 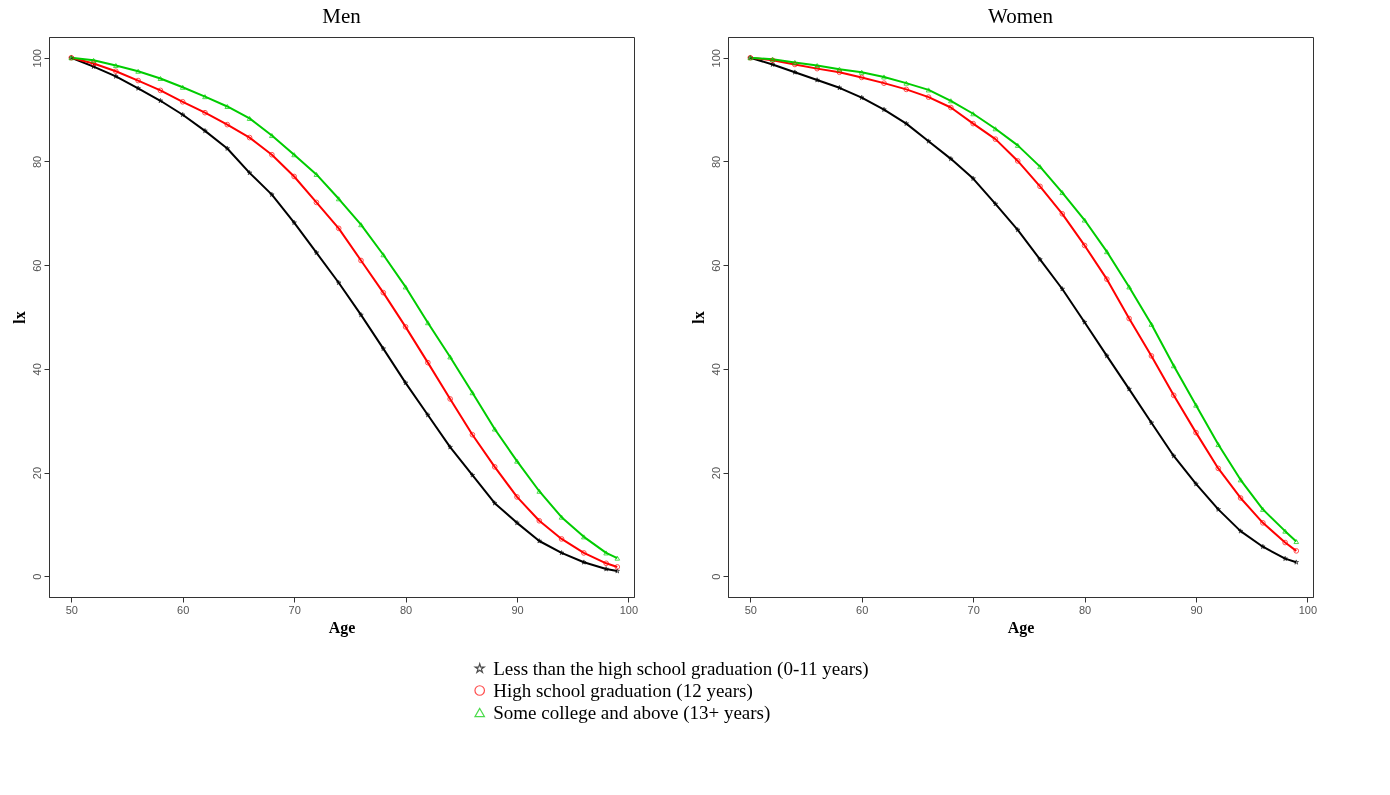 What do you see at coordinates (715, 162) in the screenshot?
I see `y-tick-label: 80` at bounding box center [715, 162].